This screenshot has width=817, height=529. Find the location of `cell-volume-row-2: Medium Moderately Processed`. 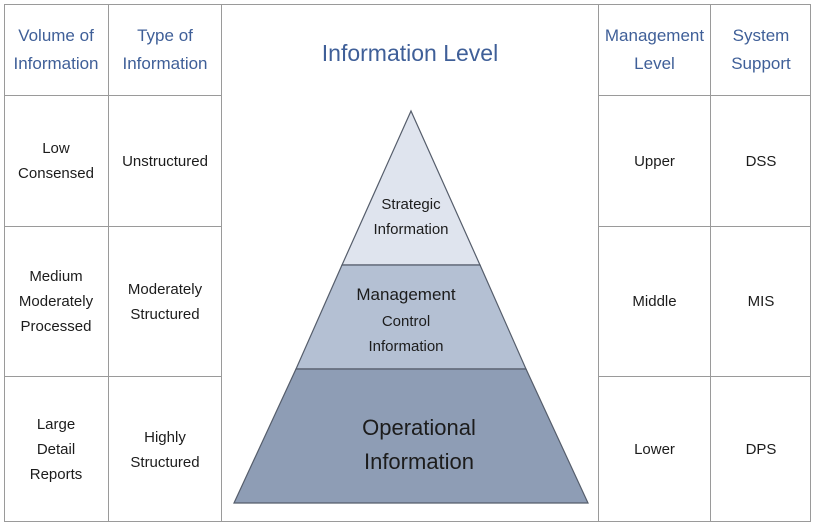

cell-volume-row-2: Medium Moderately Processed is located at coordinates (56, 301).